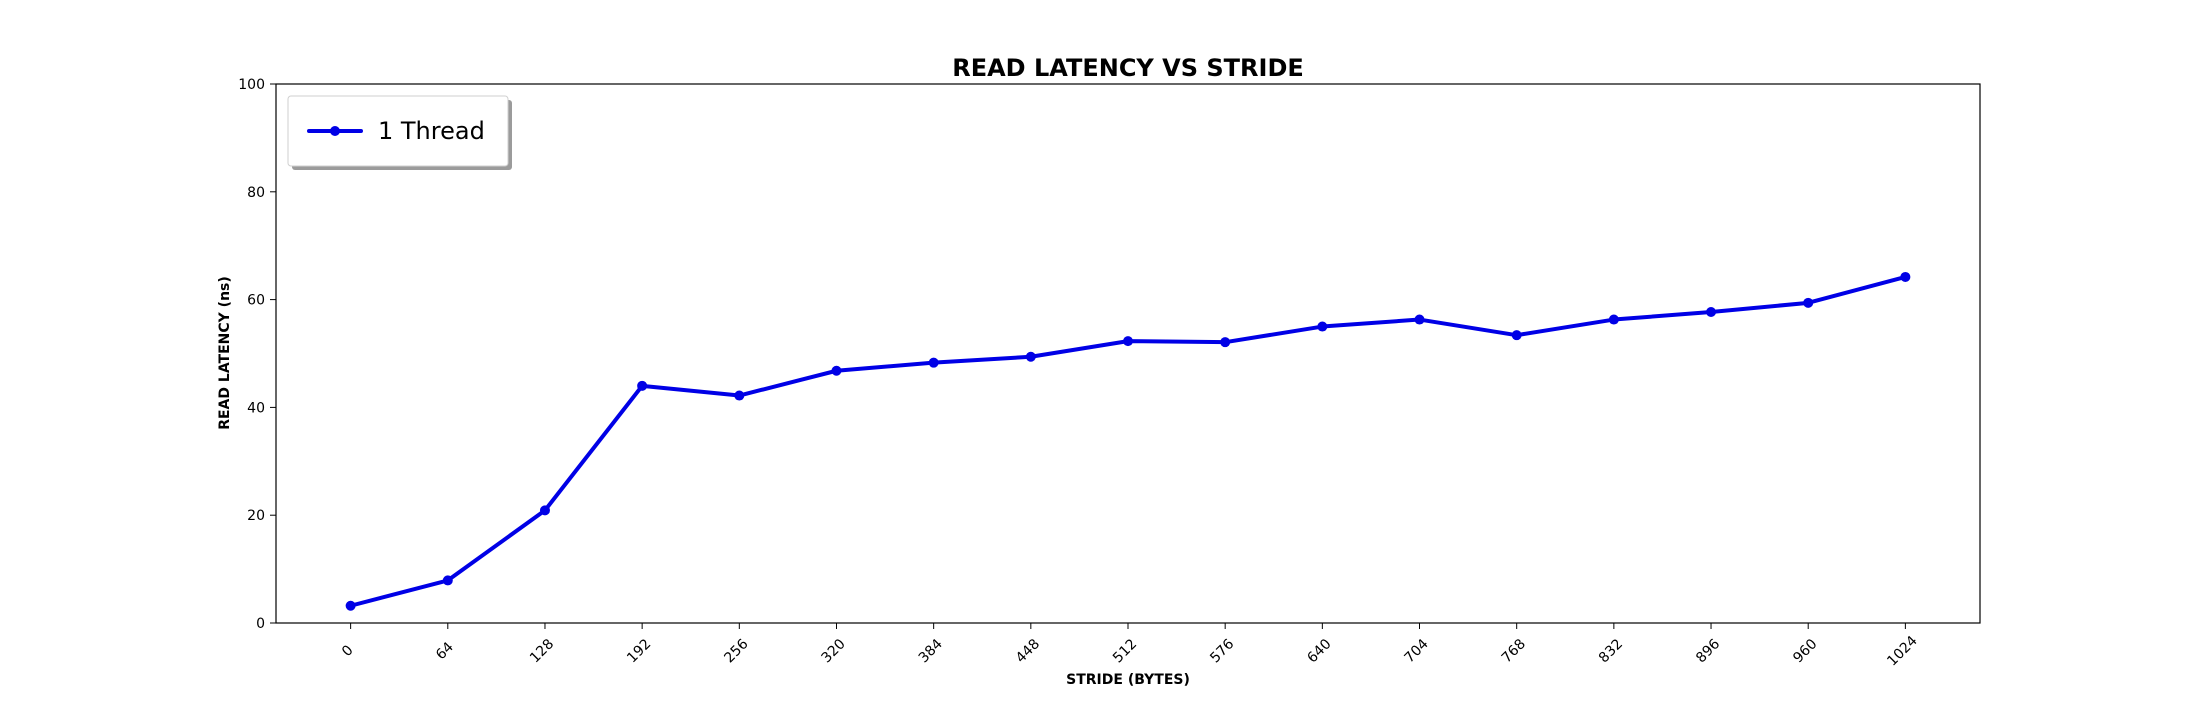 The width and height of the screenshot is (2200, 704). I want to click on legend-marker-1-thread, so click(335, 131).